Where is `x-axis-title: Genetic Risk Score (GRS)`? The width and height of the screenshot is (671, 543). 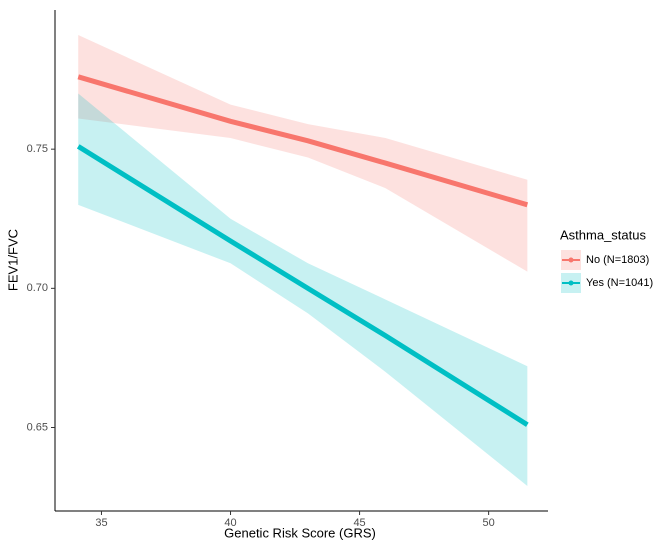 x-axis-title: Genetic Risk Score (GRS) is located at coordinates (300, 532).